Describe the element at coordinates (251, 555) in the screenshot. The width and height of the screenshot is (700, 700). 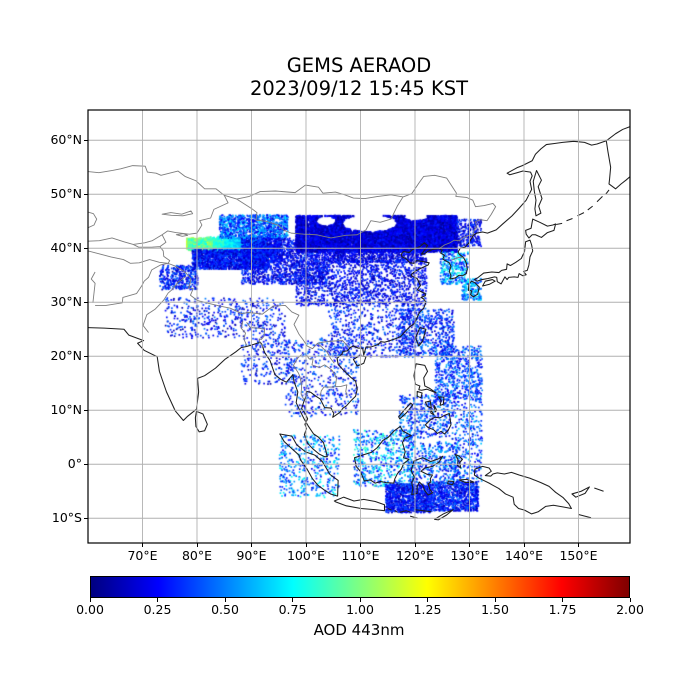
I see `x-tick-label: 90°E` at that location.